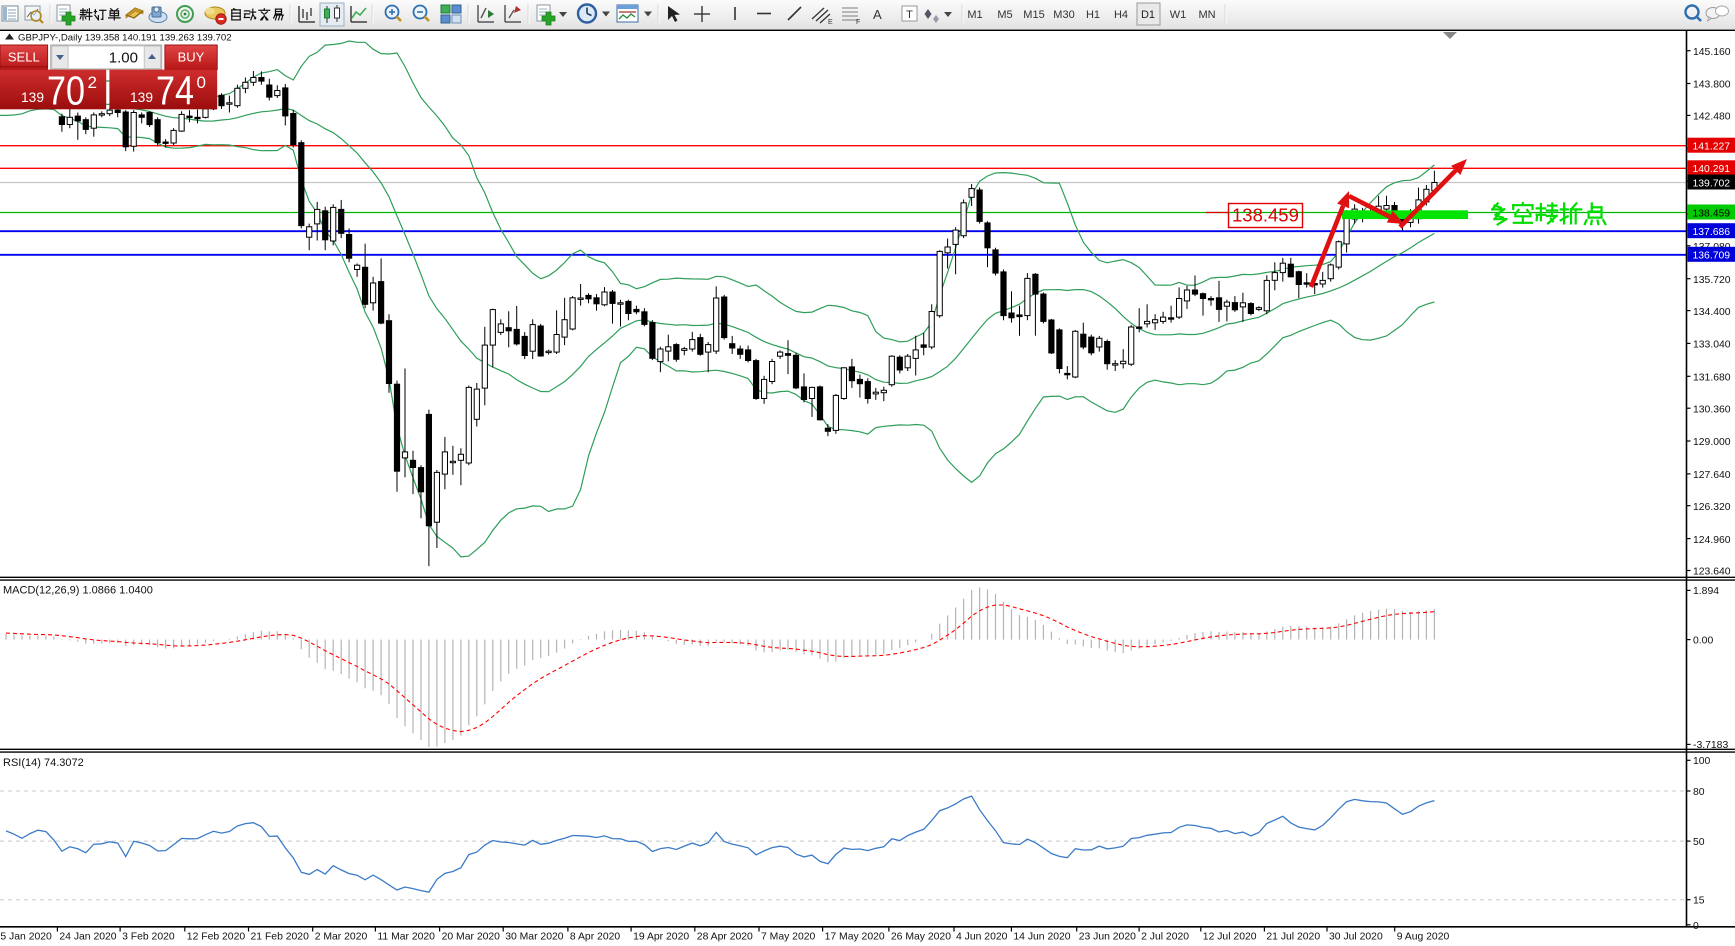 Image resolution: width=1735 pixels, height=946 pixels. Describe the element at coordinates (1710, 745) in the screenshot. I see `svg-text: -3.7183` at that location.